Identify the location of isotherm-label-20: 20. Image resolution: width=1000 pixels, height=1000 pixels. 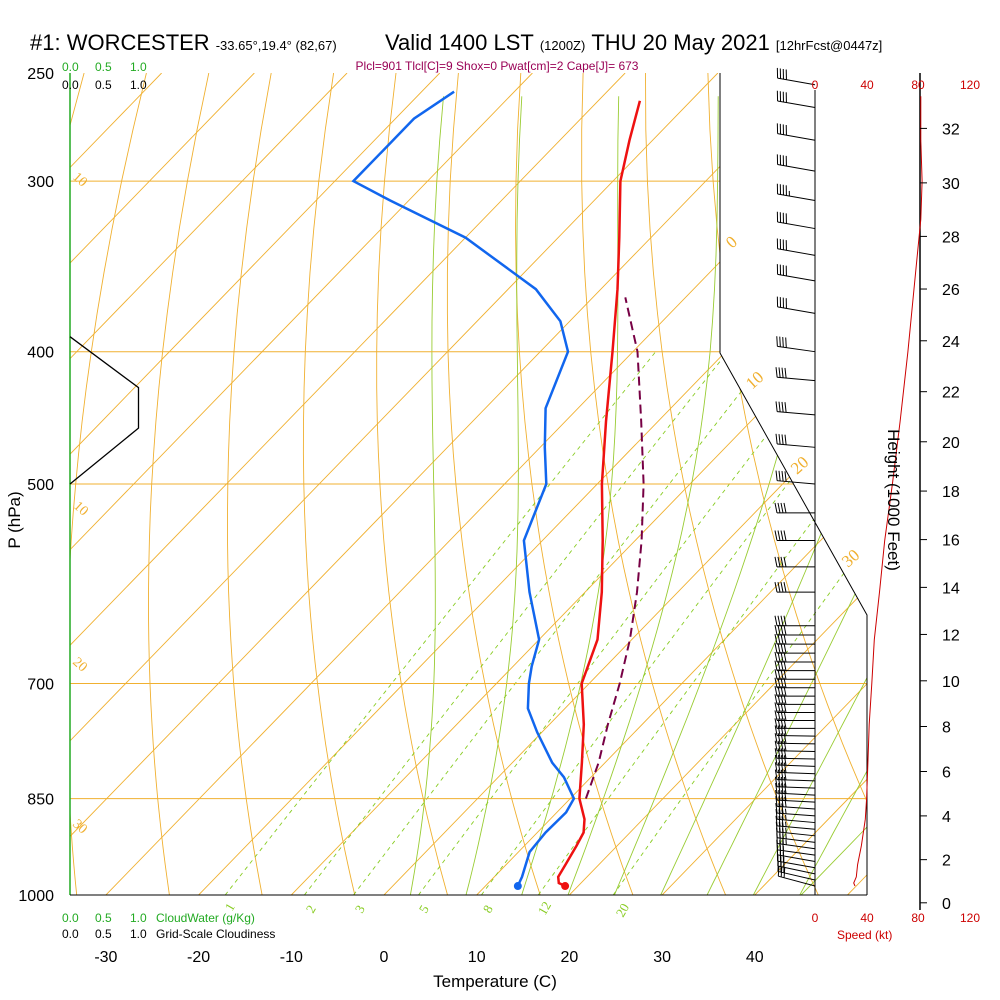
(799, 464).